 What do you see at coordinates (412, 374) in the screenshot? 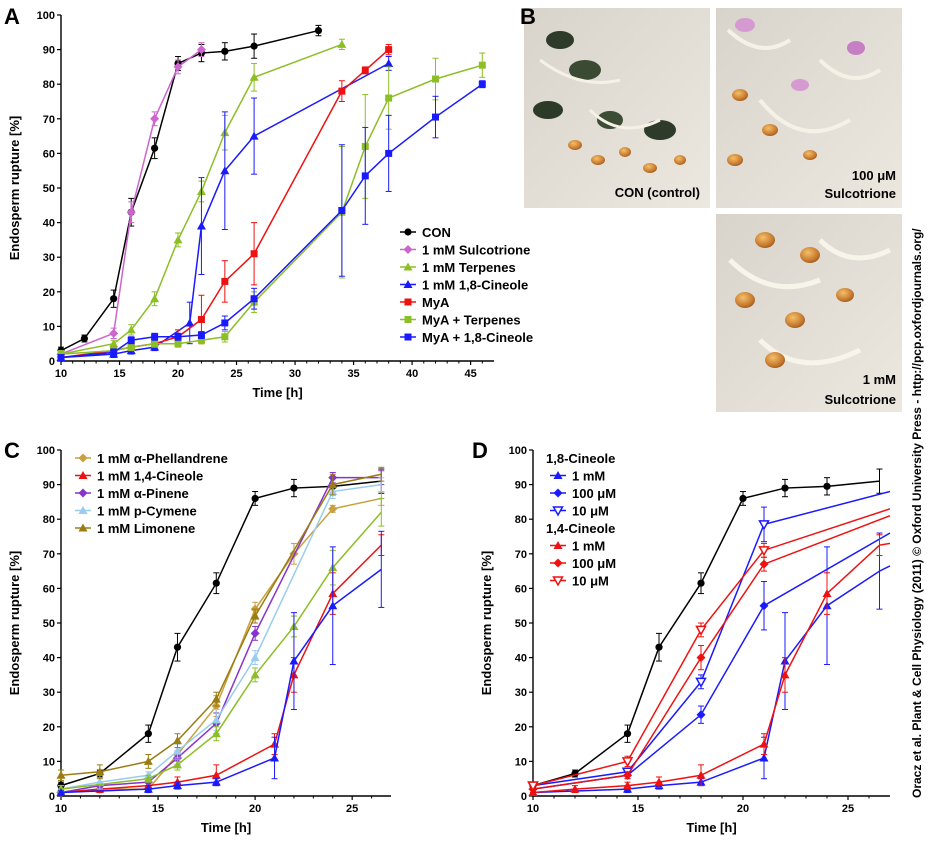
I see `x-tick-label: 40` at bounding box center [412, 374].